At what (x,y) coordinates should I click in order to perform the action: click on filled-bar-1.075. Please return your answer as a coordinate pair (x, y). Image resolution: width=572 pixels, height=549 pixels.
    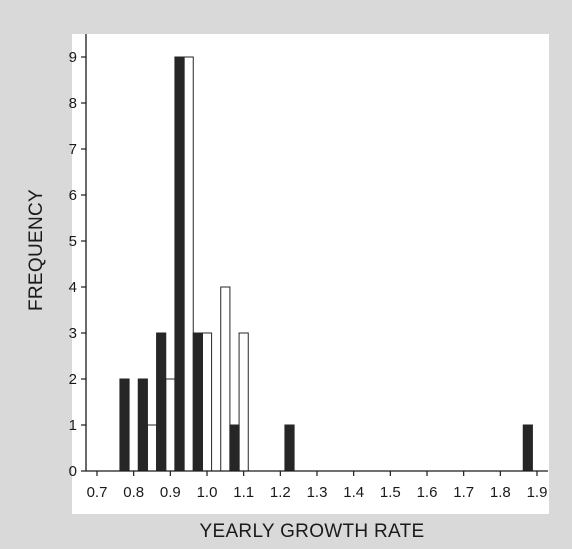
    Looking at the image, I should click on (234, 448).